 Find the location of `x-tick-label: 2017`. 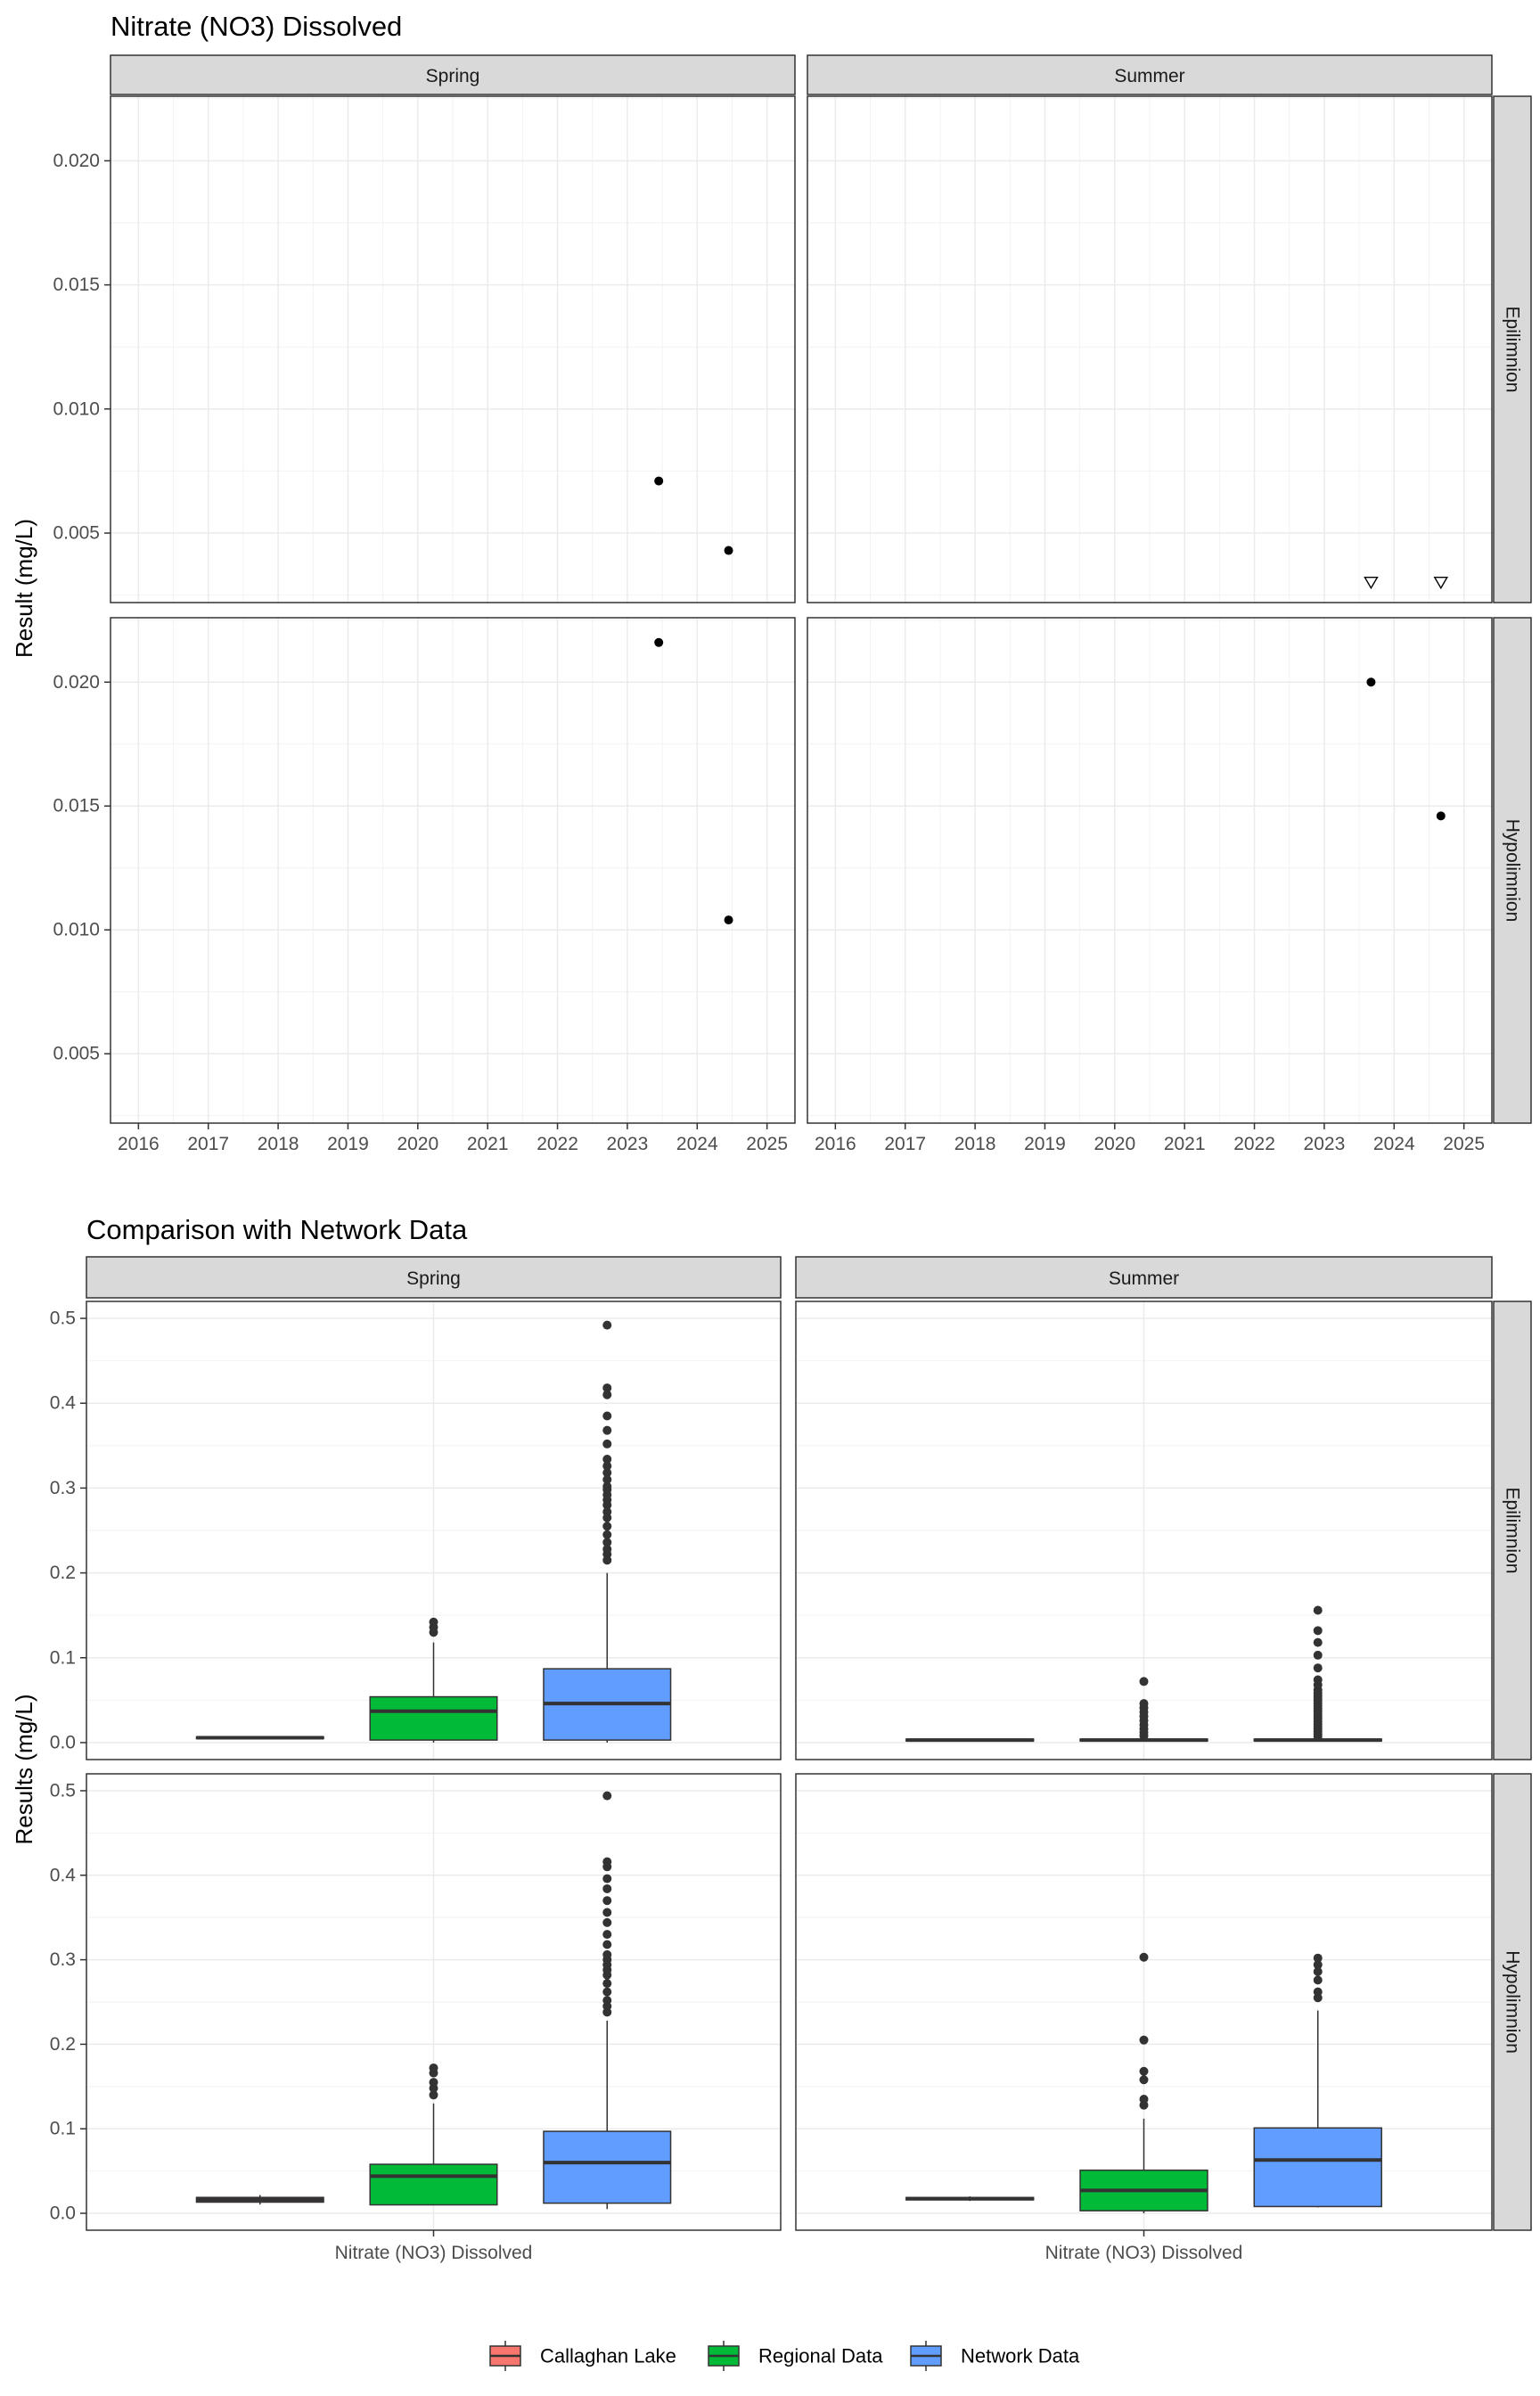

x-tick-label: 2017 is located at coordinates (208, 1144).